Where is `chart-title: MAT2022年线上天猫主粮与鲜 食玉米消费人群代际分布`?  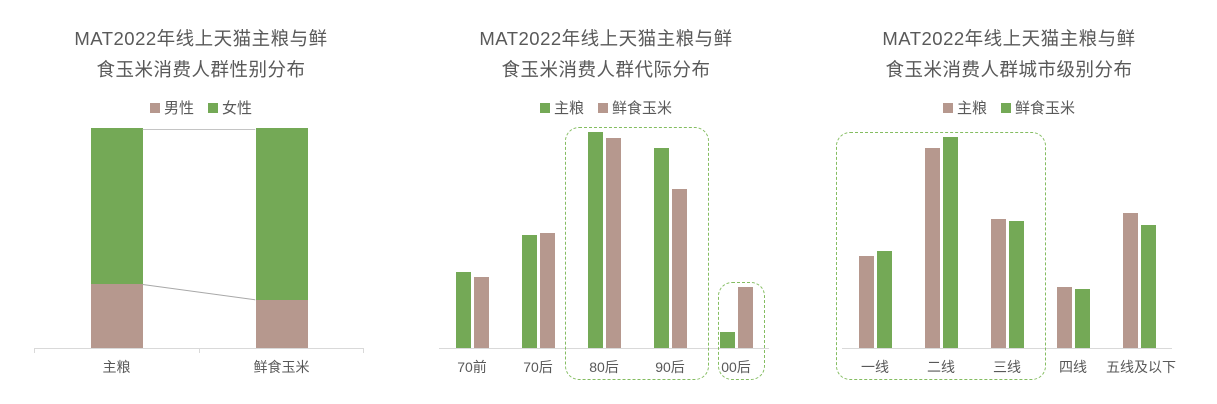
chart-title: MAT2022年线上天猫主粮与鲜 食玉米消费人群代际分布 is located at coordinates (606, 42).